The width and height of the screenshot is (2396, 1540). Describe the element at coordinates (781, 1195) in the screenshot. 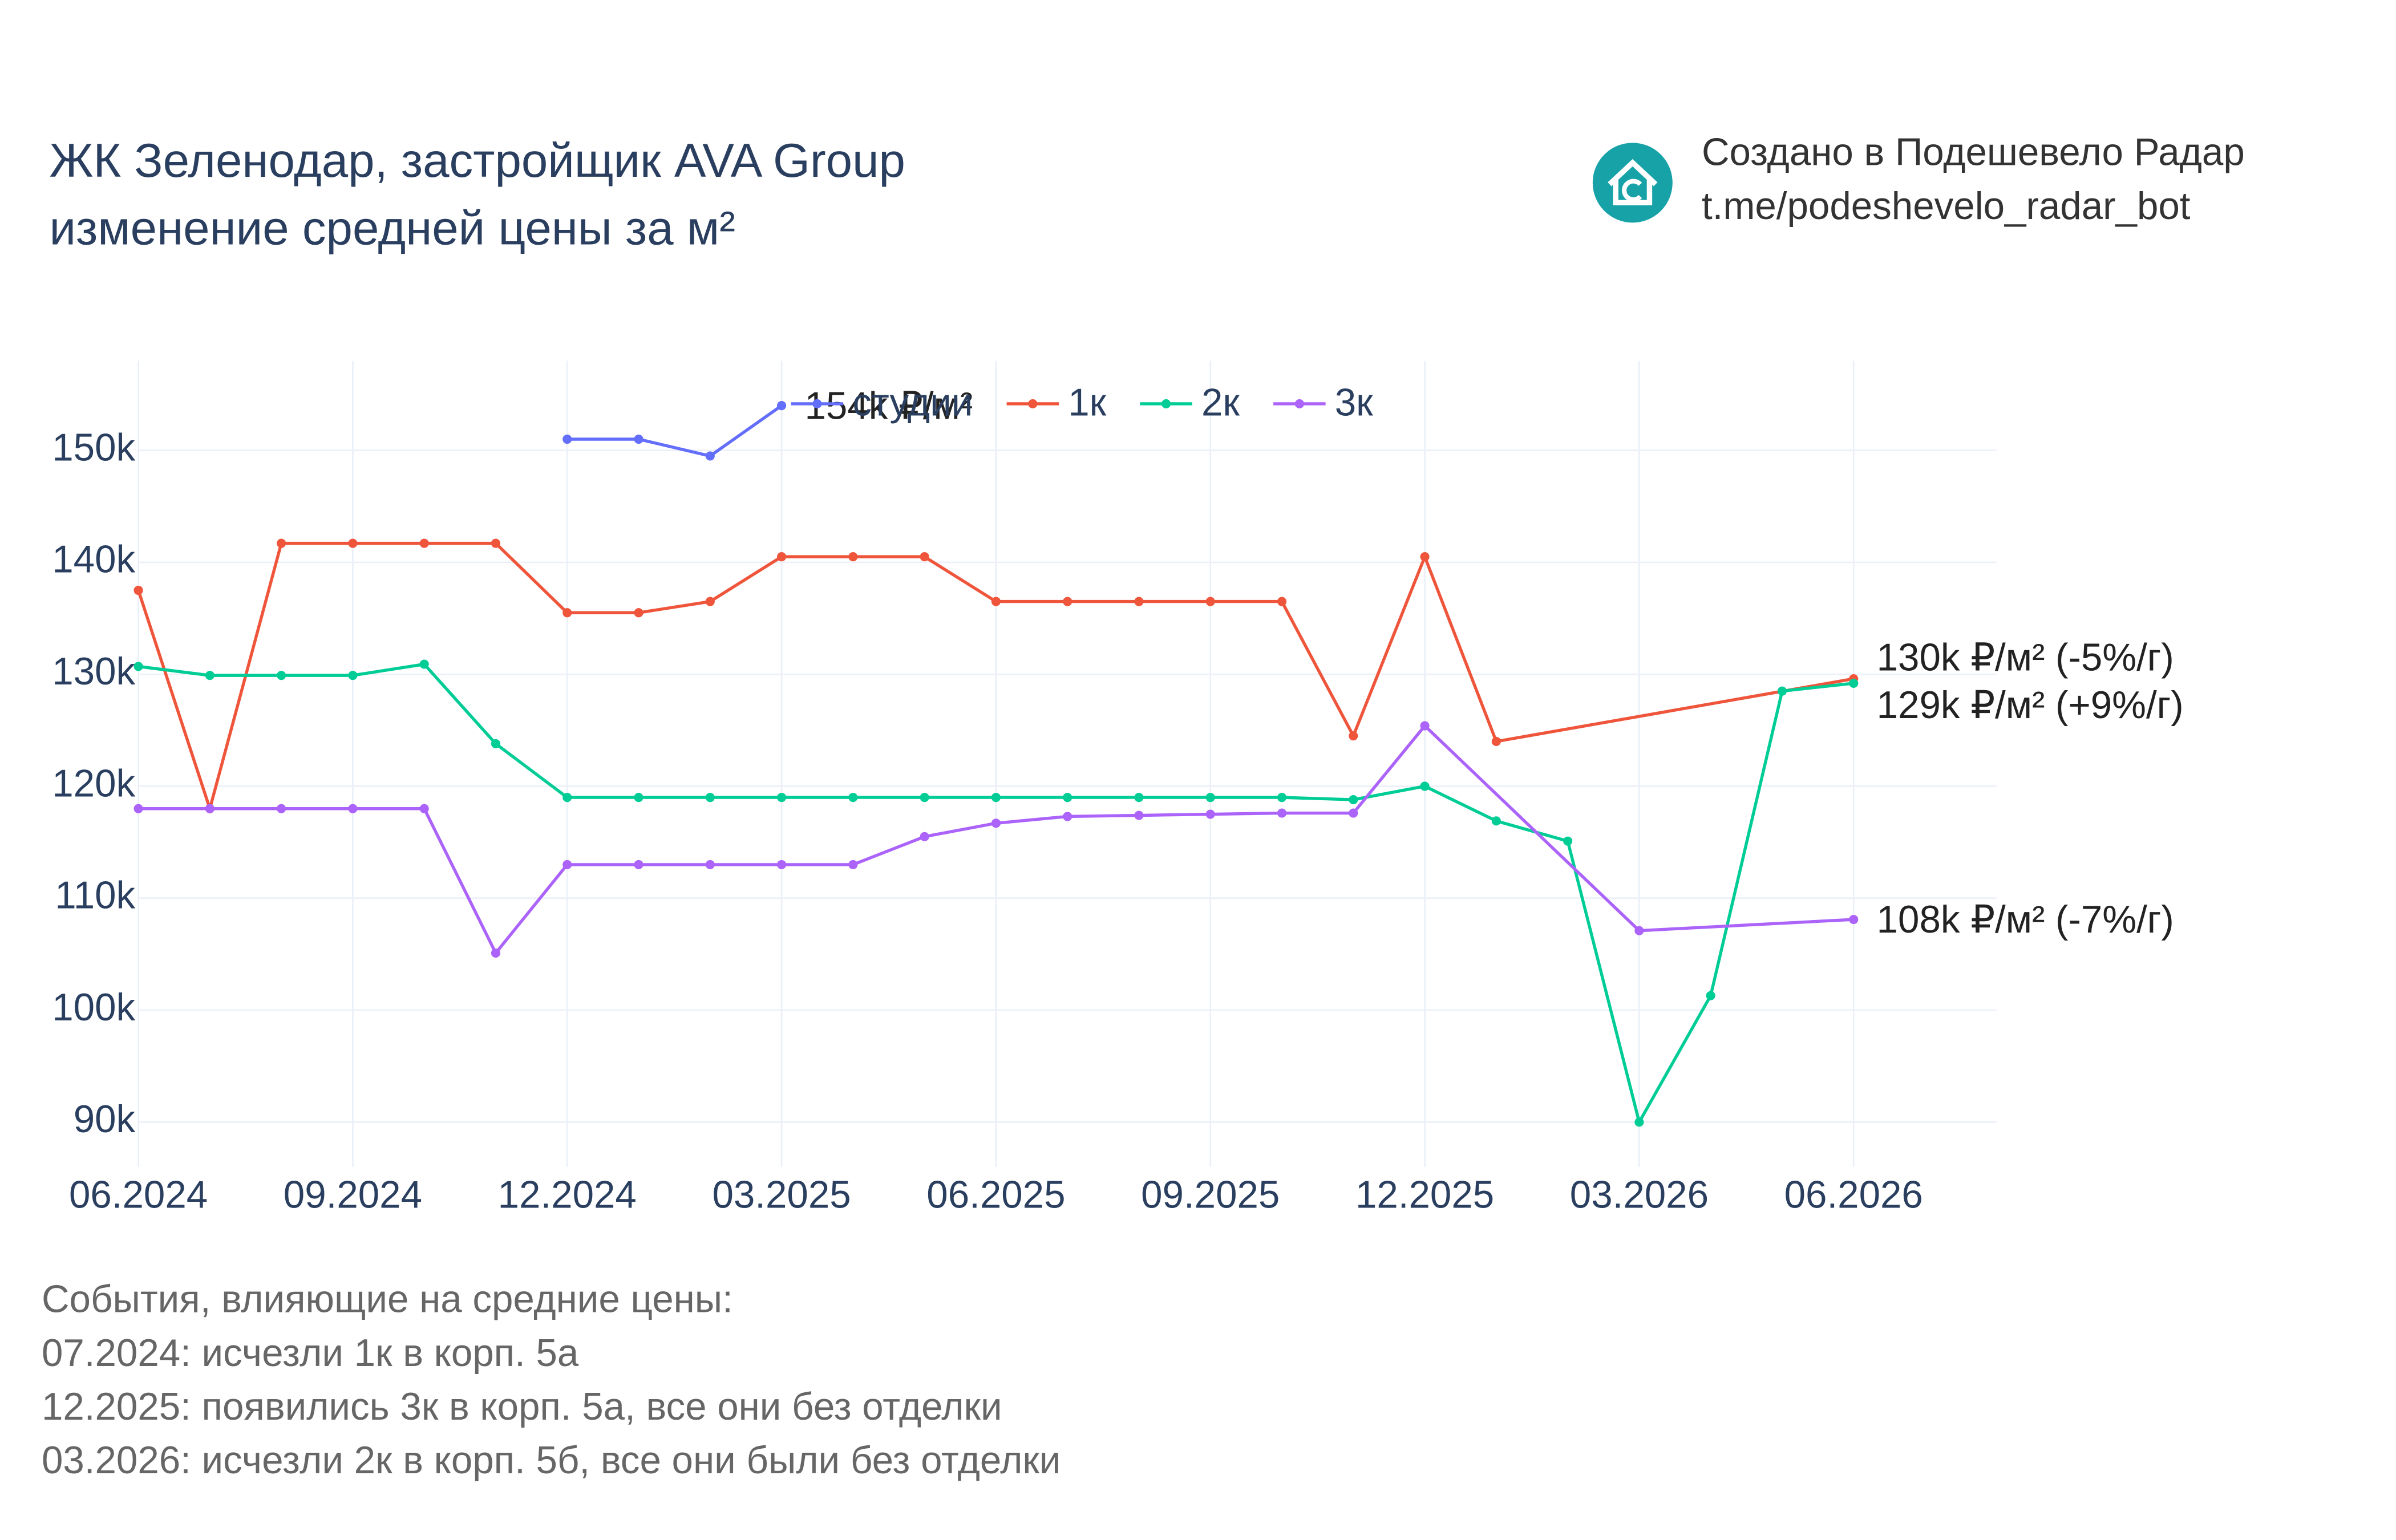

I see `x-tick-label: 03.2025` at that location.